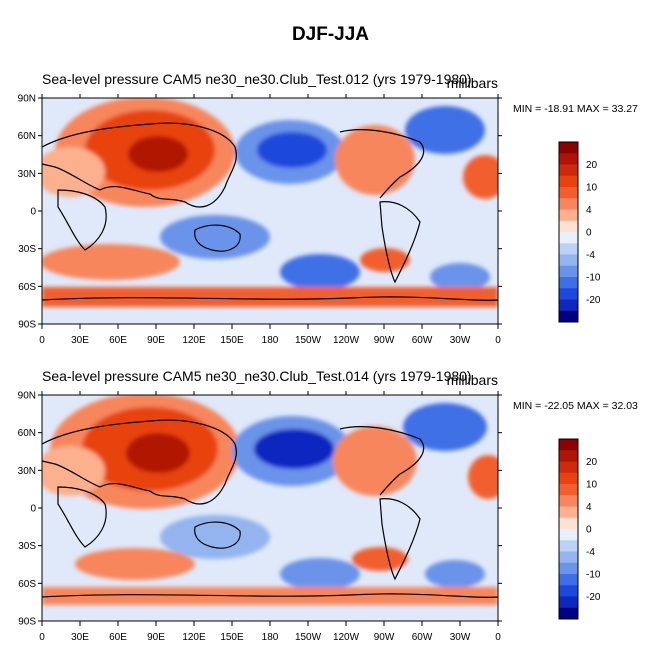 The height and width of the screenshot is (669, 661). What do you see at coordinates (593, 278) in the screenshot?
I see `colorbar-label: -10` at bounding box center [593, 278].